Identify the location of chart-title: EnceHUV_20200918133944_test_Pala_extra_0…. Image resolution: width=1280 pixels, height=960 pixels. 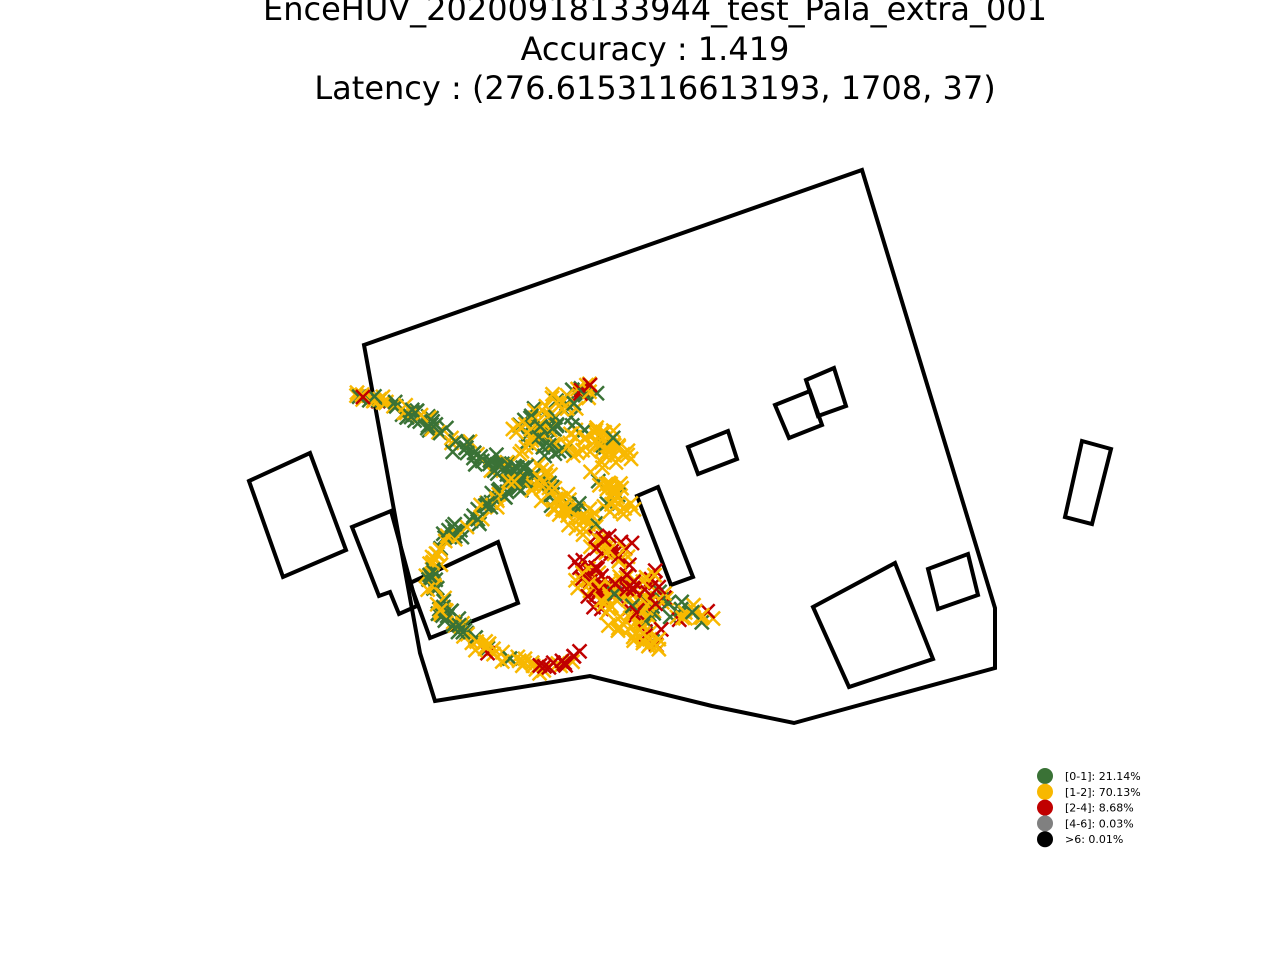
(655, 53).